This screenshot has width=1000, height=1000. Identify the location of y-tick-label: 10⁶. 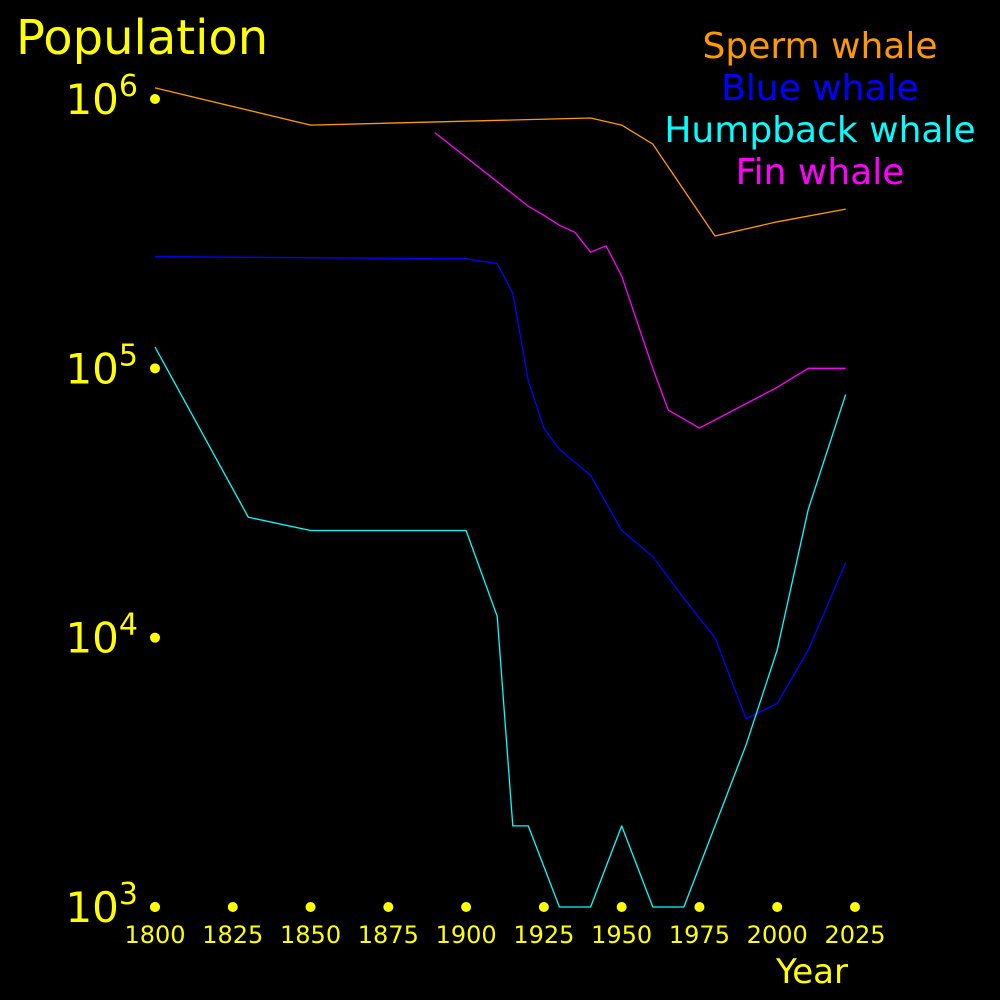
(101, 96).